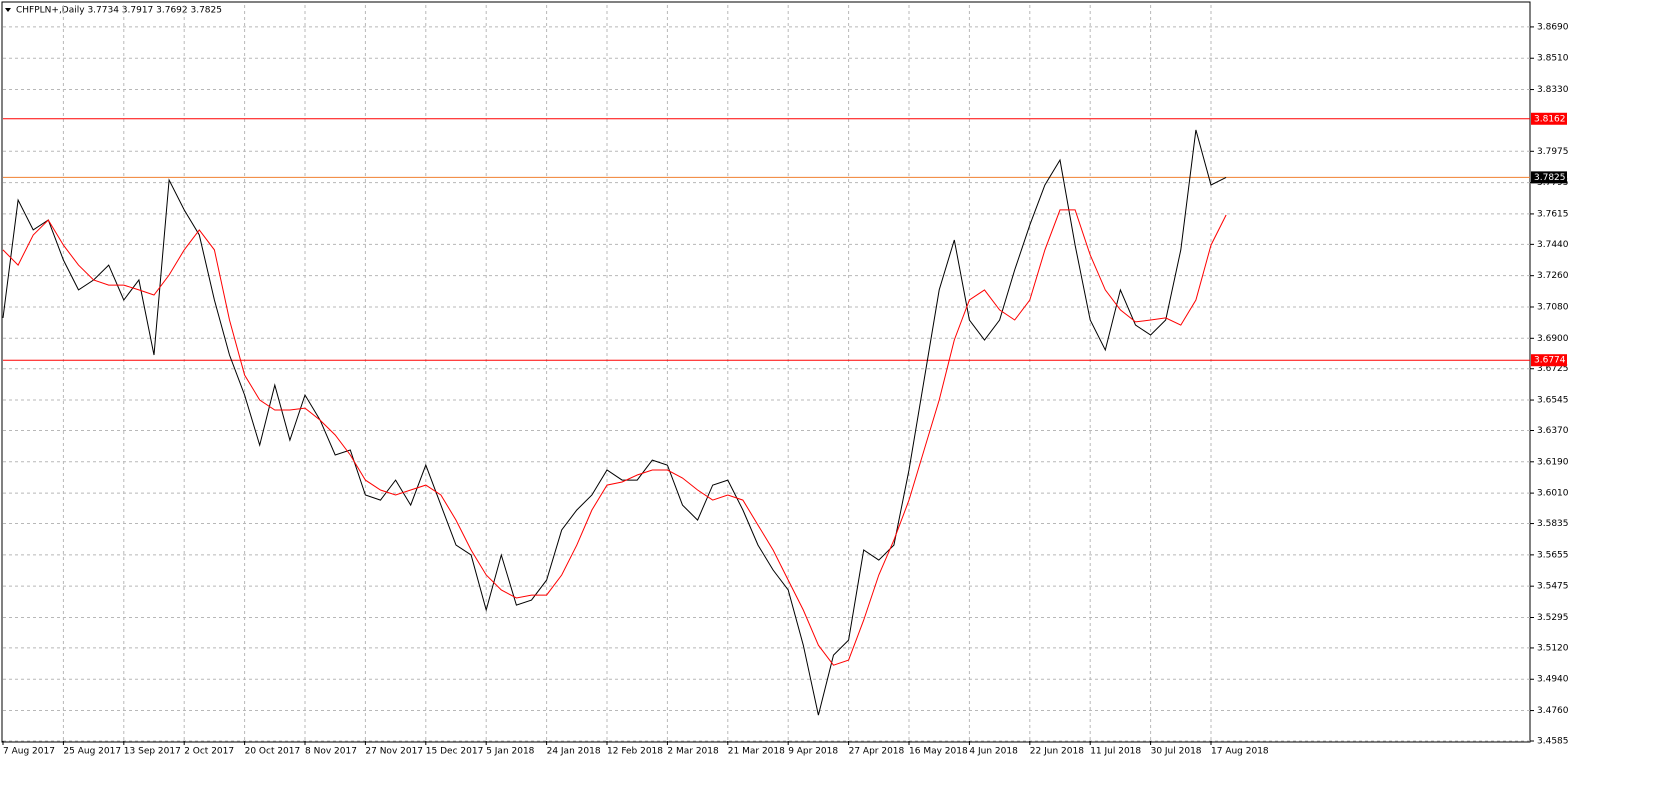 The width and height of the screenshot is (1663, 809). I want to click on y-tick-label: 3.7615, so click(1553, 214).